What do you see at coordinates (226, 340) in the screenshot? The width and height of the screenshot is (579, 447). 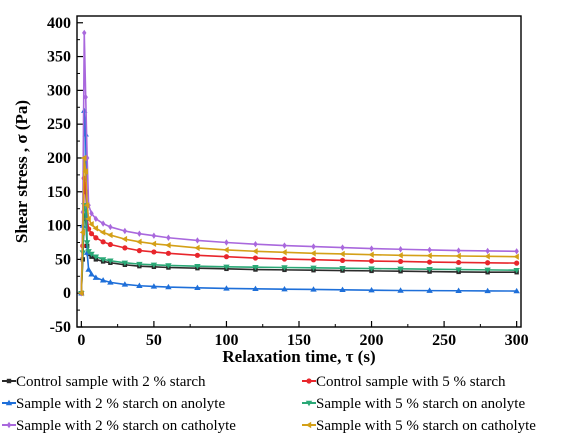 I see `x-tick-label: 100` at bounding box center [226, 340].